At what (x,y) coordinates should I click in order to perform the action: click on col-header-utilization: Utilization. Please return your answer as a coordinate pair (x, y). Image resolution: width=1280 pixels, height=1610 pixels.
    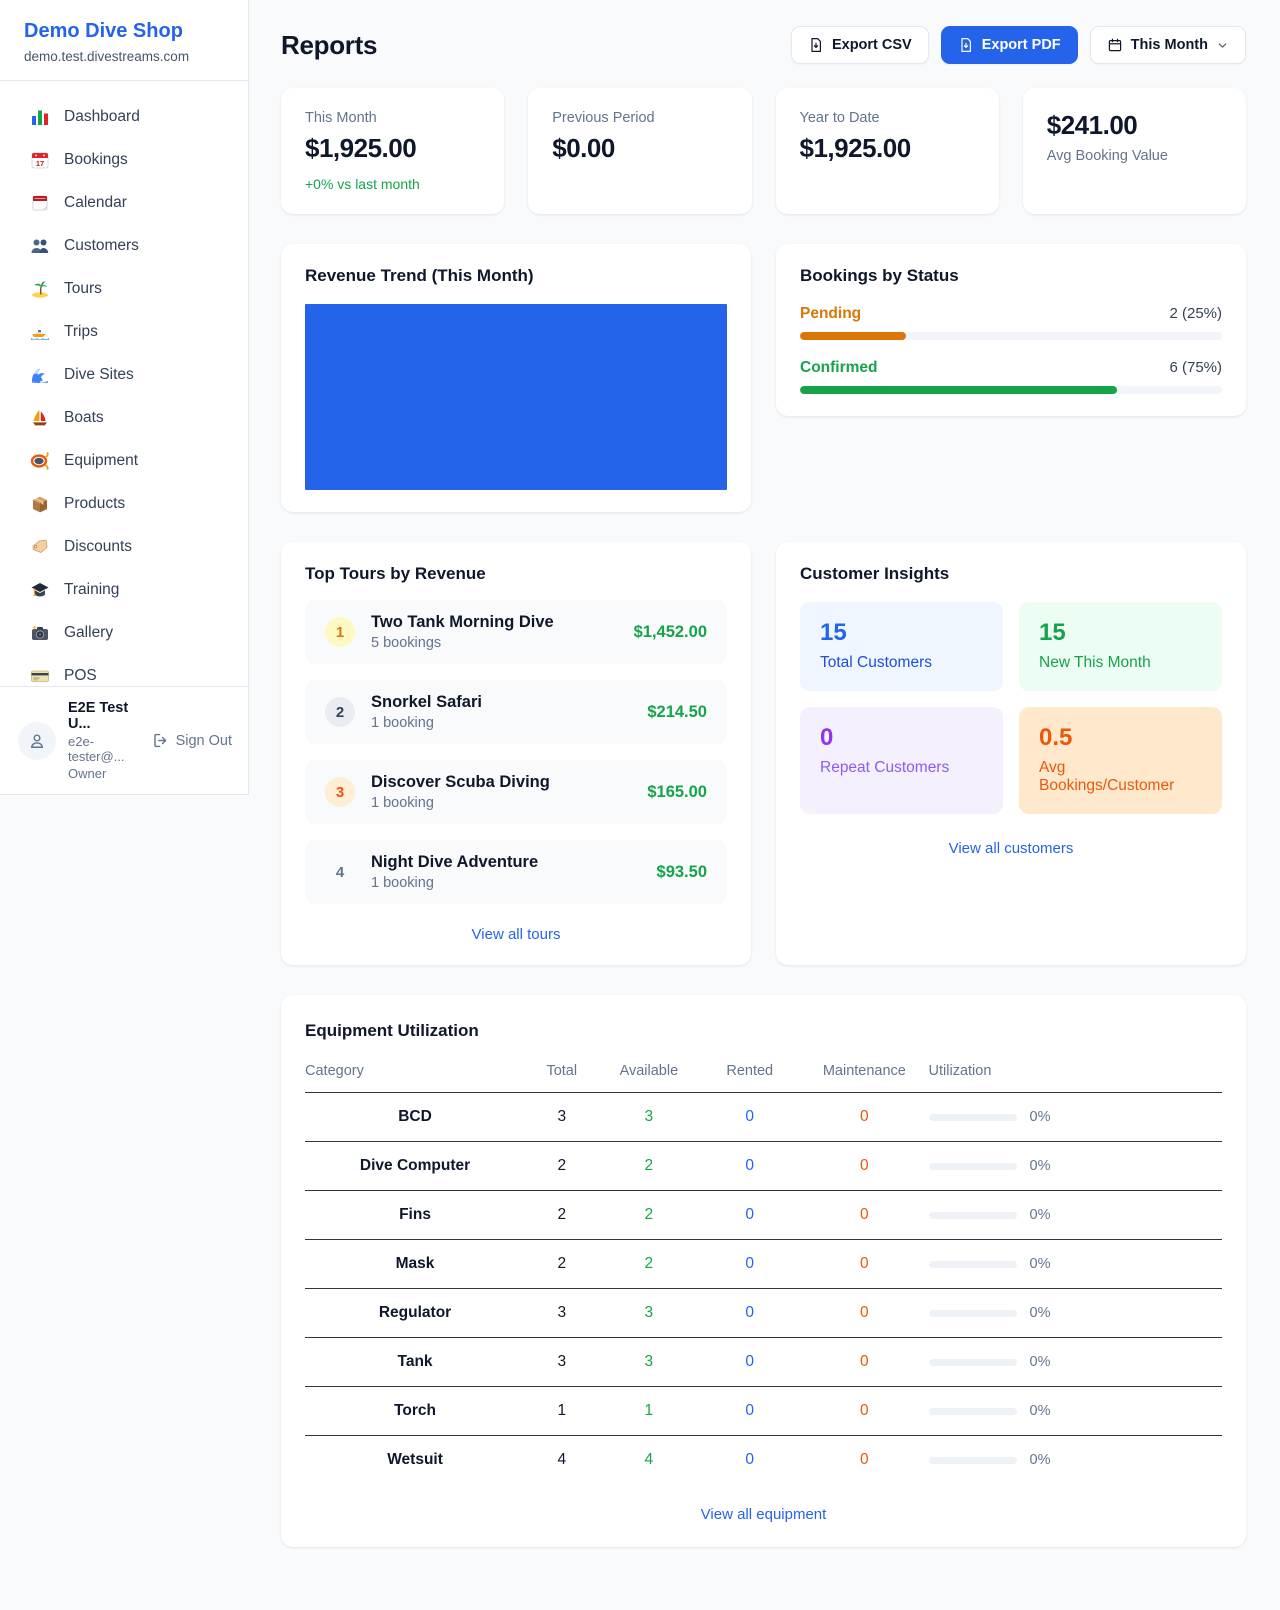
    Looking at the image, I should click on (1075, 1074).